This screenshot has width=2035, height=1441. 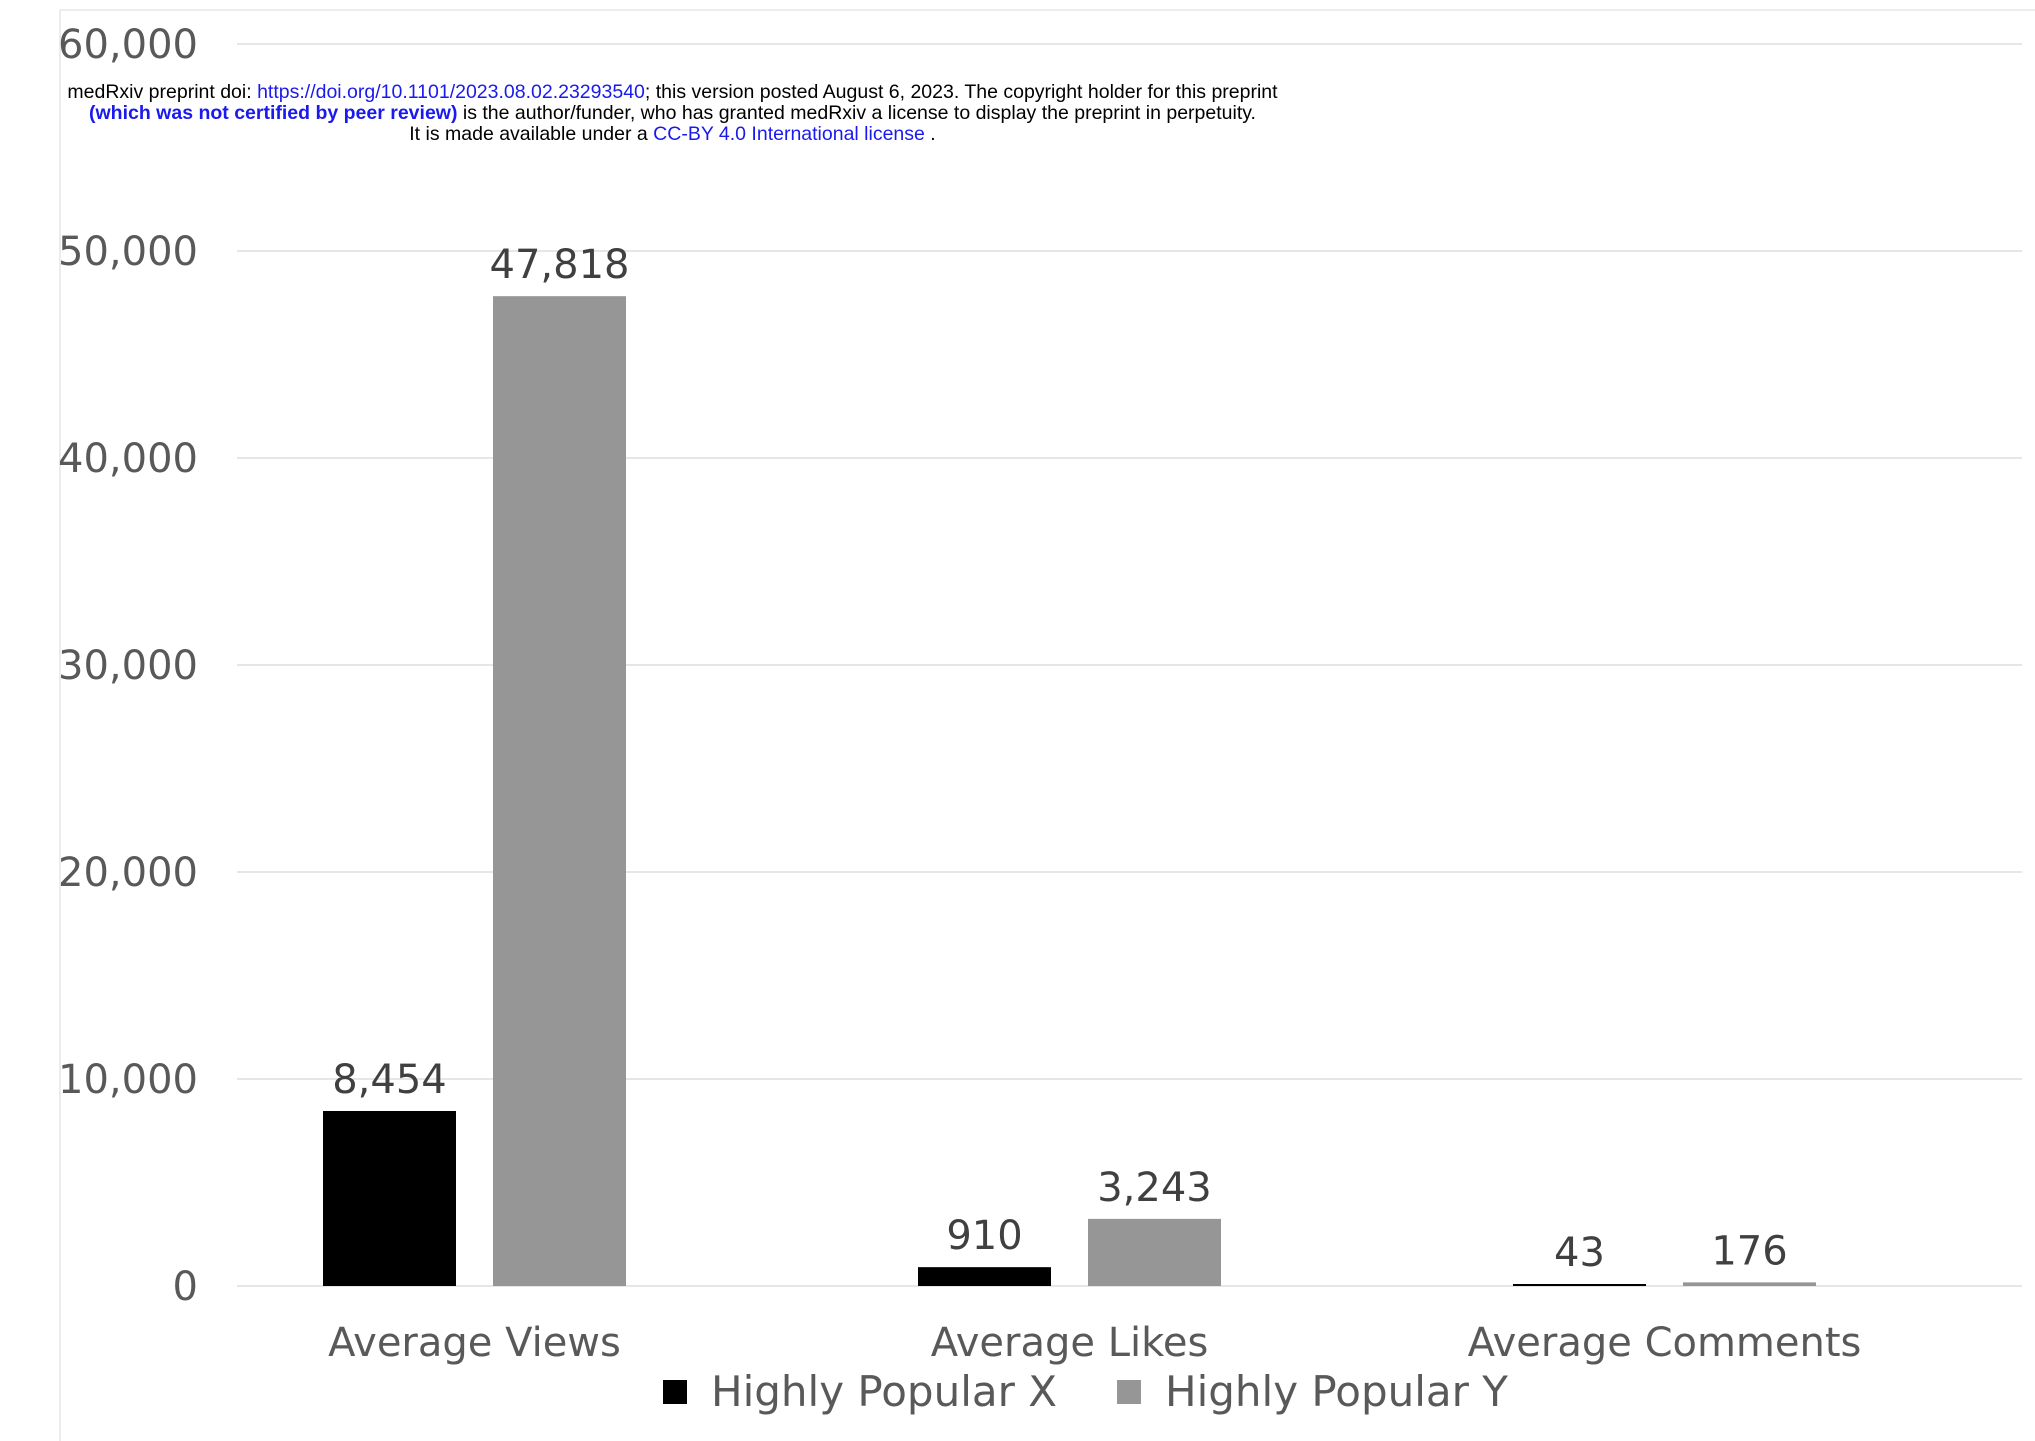 I want to click on y-tick-label: 60,000, so click(x=128, y=45).